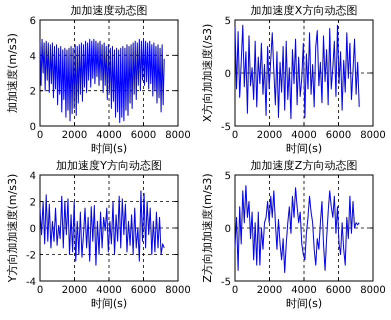 This screenshot has width=391, height=320. Describe the element at coordinates (12, 229) in the screenshot. I see `y-axis-title: Y方向加加速度(m/s3)` at that location.